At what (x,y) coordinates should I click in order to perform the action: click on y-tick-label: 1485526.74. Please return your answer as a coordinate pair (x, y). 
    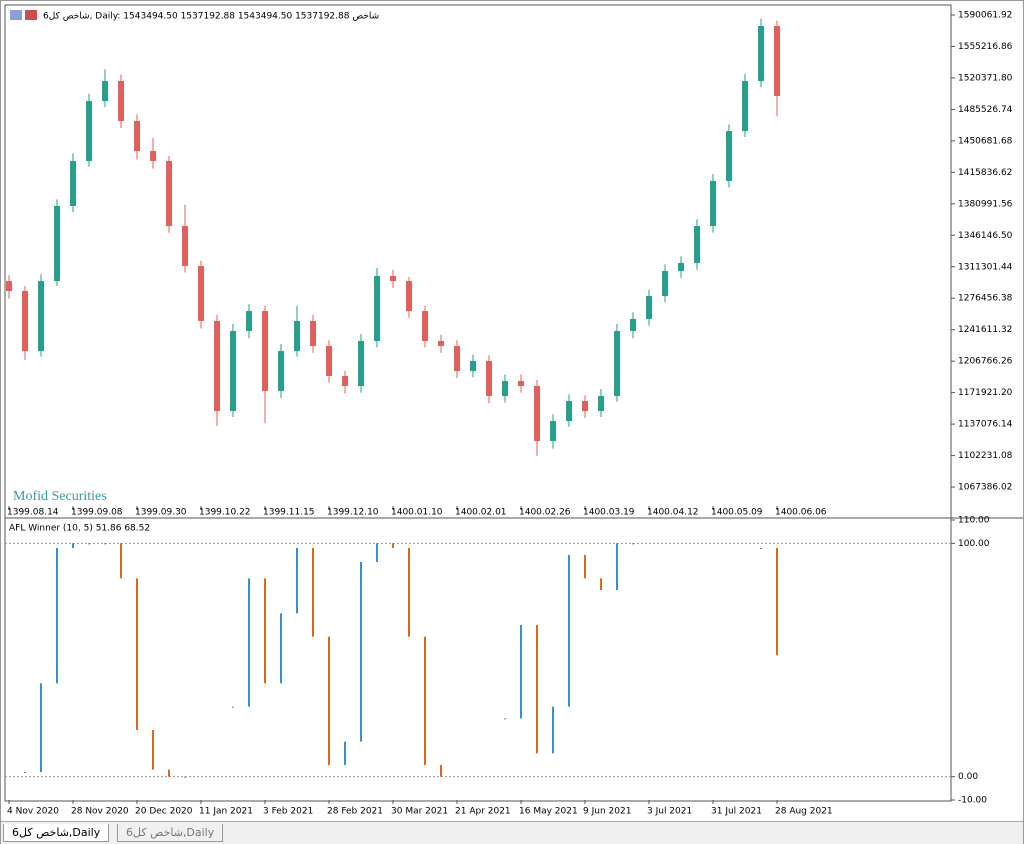
    Looking at the image, I should click on (985, 110).